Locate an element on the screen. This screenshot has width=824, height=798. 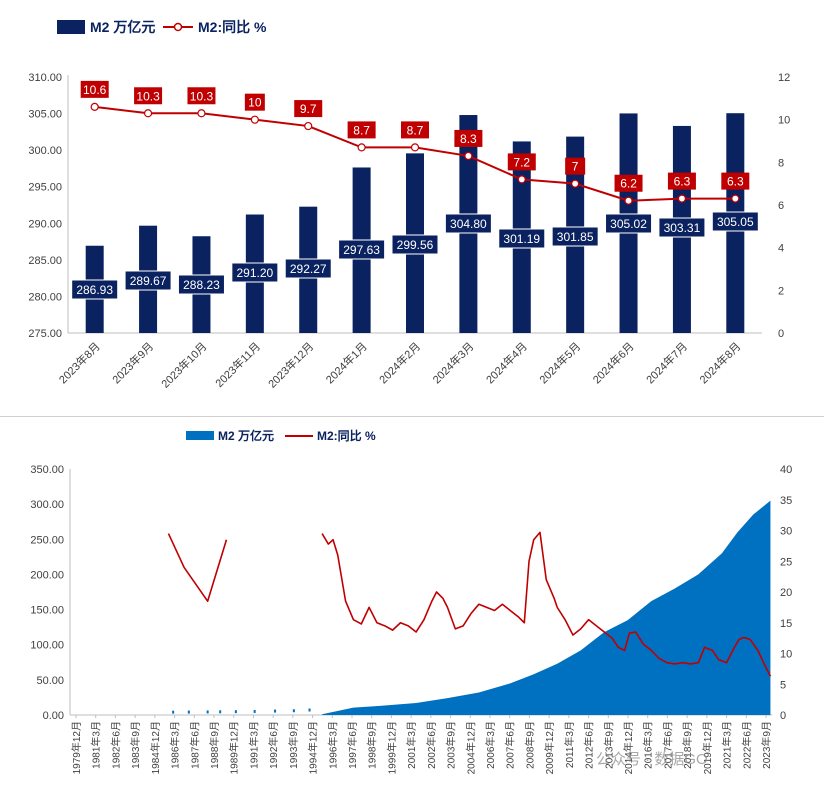
x-tick-label: 2024年2月 is located at coordinates (399, 362).